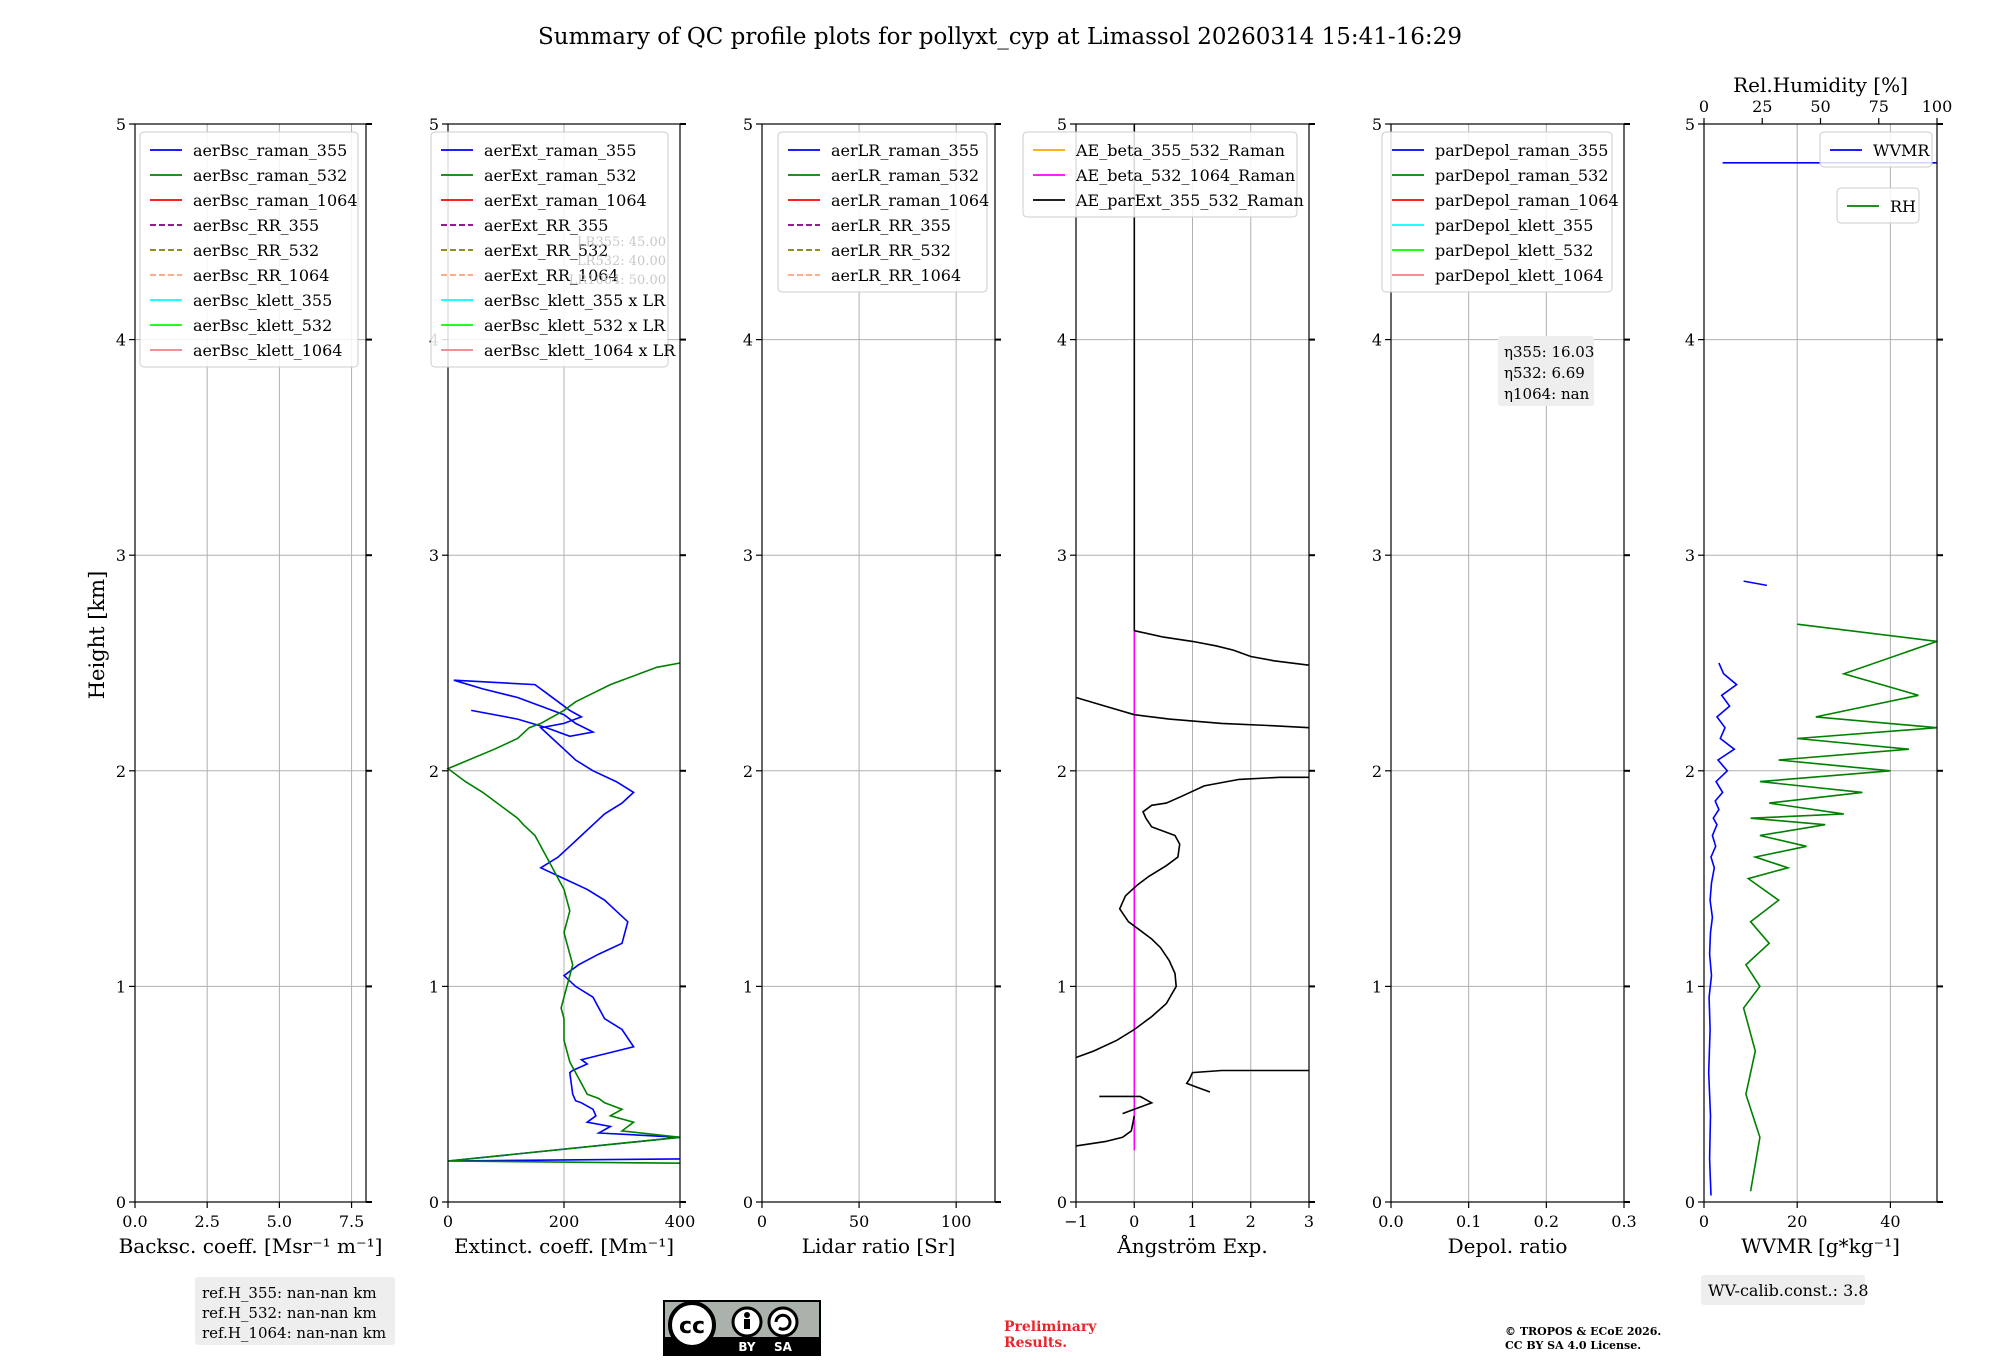  Describe the element at coordinates (1514, 225) in the screenshot. I see `legend-label-depol-3: parDepol_klett_355` at that location.